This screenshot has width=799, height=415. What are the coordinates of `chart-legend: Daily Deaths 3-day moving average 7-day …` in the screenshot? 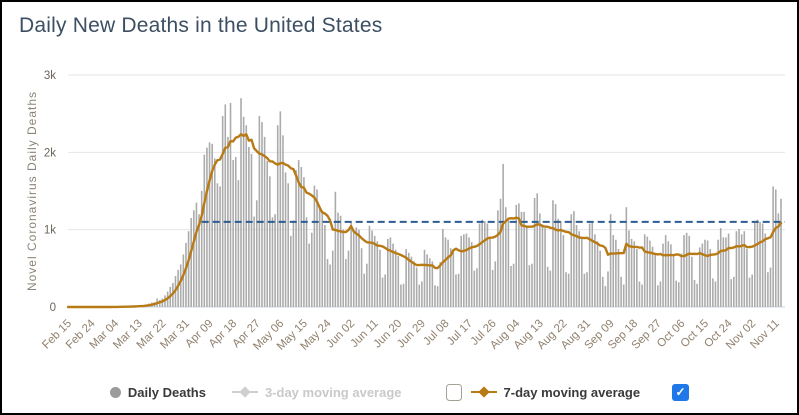 It's located at (399, 392).